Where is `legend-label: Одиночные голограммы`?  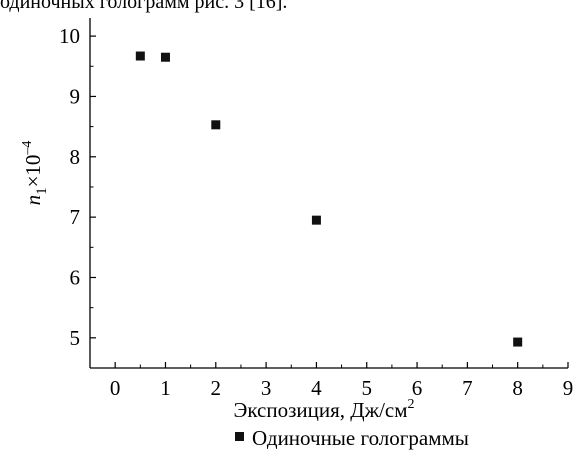 legend-label: Одиночные голограммы is located at coordinates (360, 438).